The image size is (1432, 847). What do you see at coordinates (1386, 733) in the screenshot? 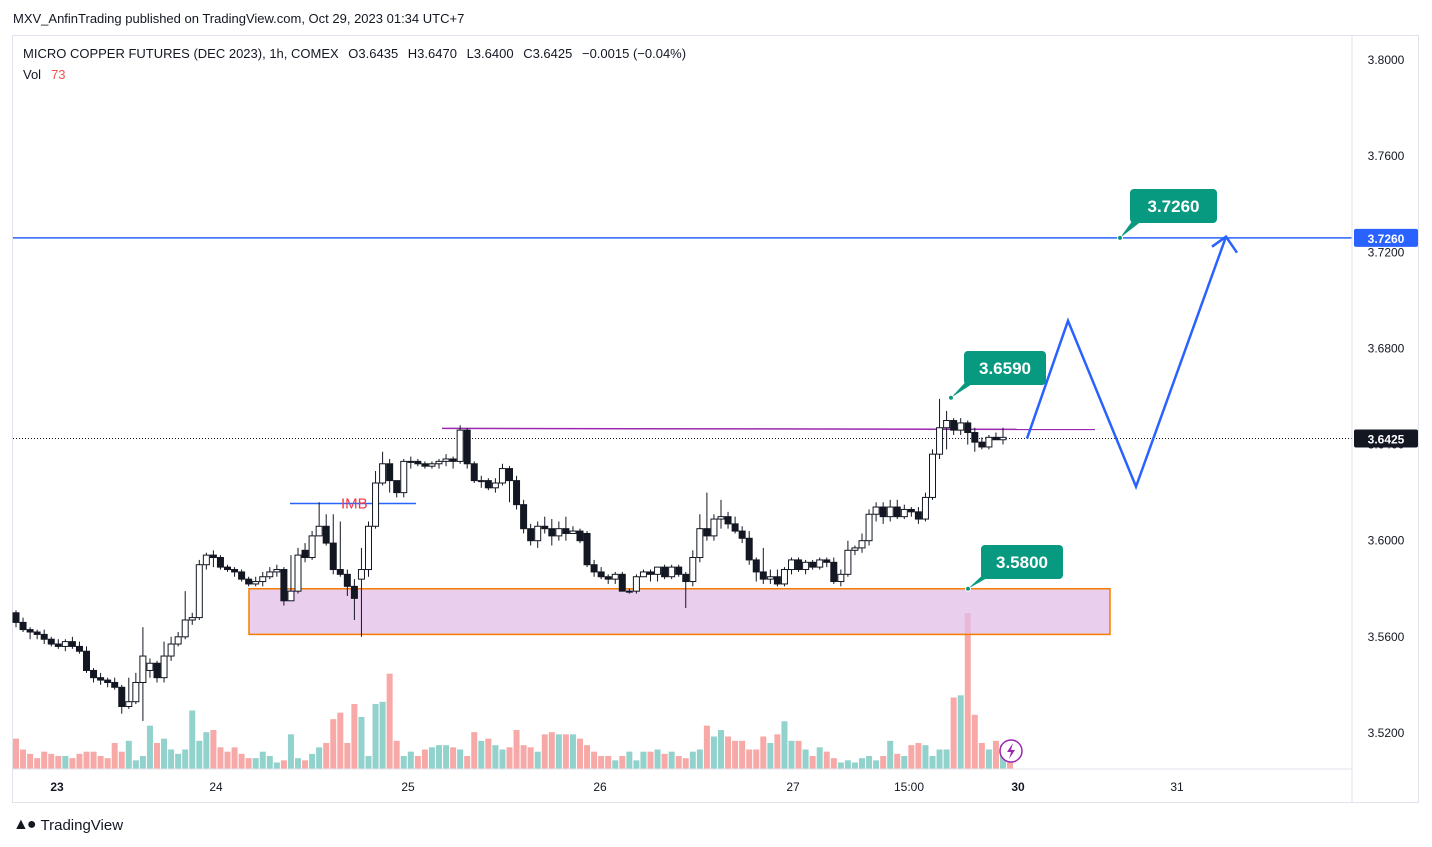
I see `price-tick-label: 3.5200` at bounding box center [1386, 733].